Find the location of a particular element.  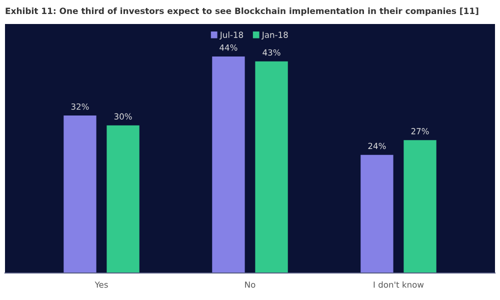

x-tick-label: No is located at coordinates (250, 285).